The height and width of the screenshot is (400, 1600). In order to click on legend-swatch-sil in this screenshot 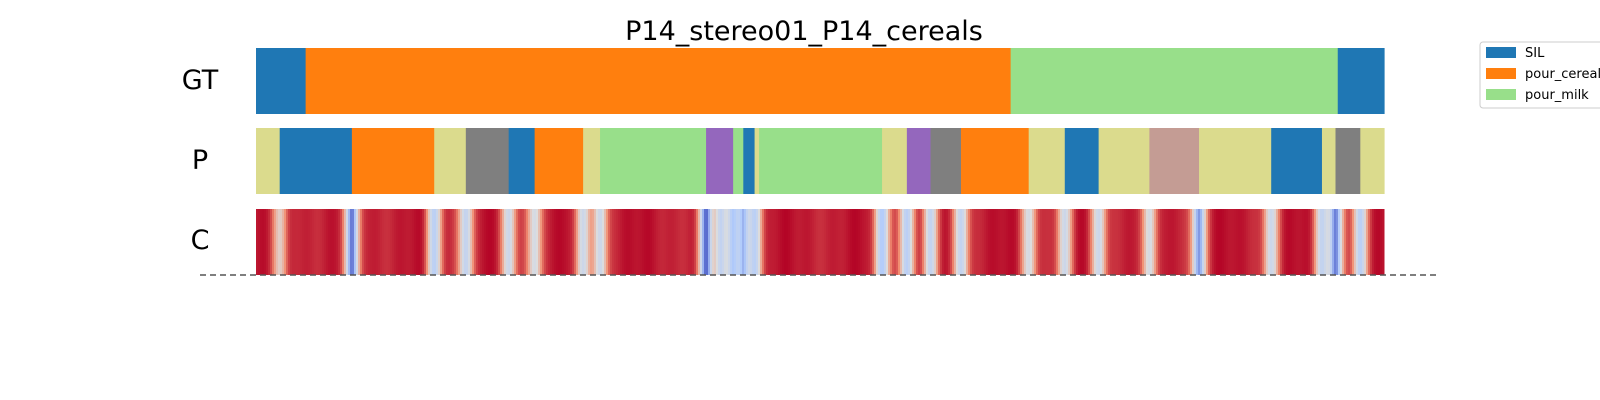, I will do `click(1501, 52)`.